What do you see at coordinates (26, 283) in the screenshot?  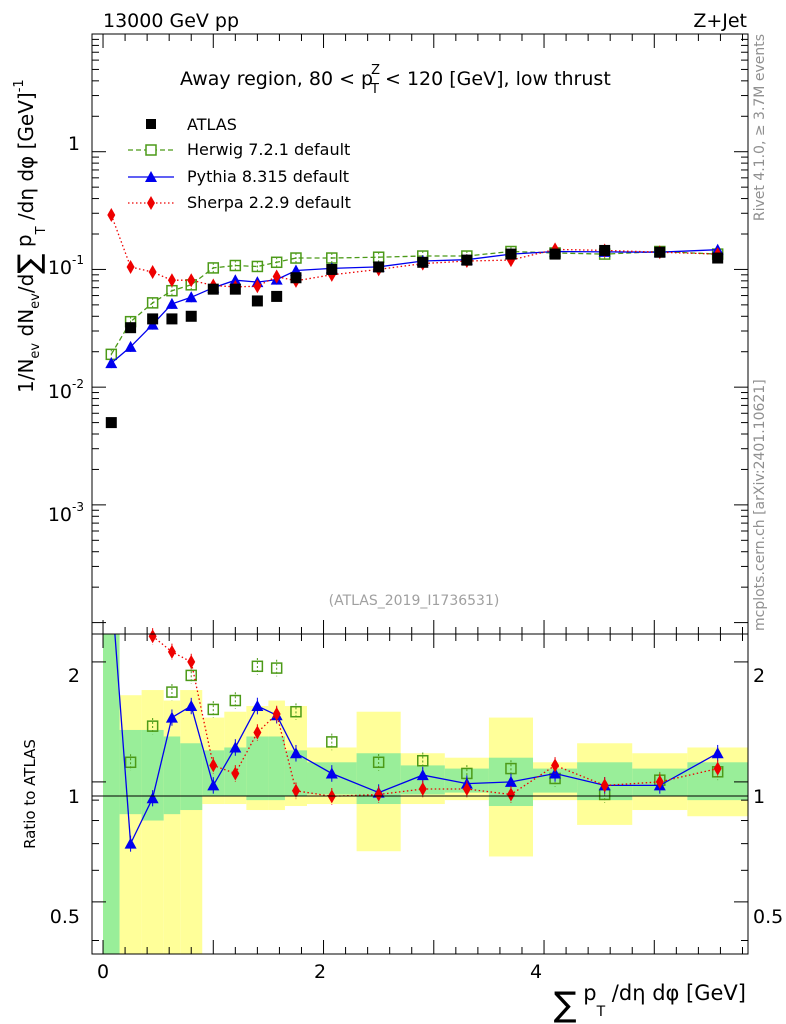 I see `ylabel-part: /d` at bounding box center [26, 283].